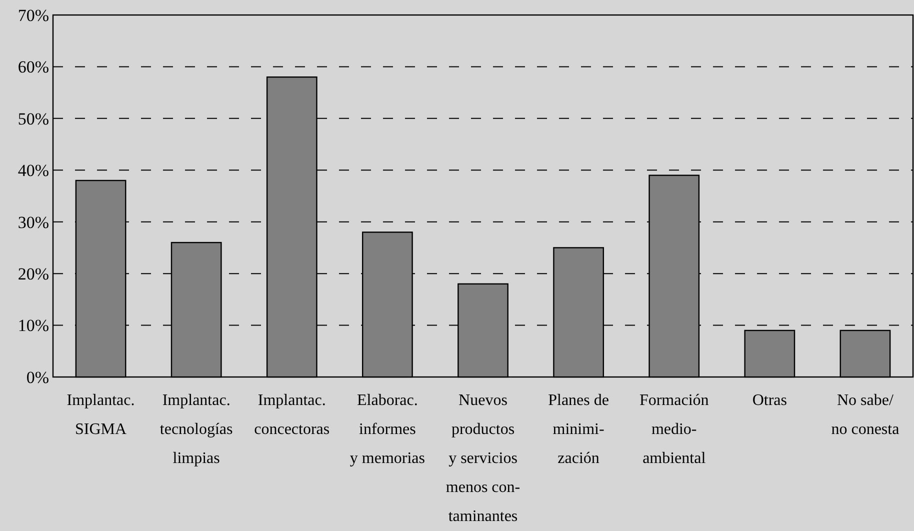 Image resolution: width=914 pixels, height=531 pixels. Describe the element at coordinates (483, 458) in the screenshot. I see `x-tick-label: Nuevos productos y servicios menos con- taminantes` at that location.